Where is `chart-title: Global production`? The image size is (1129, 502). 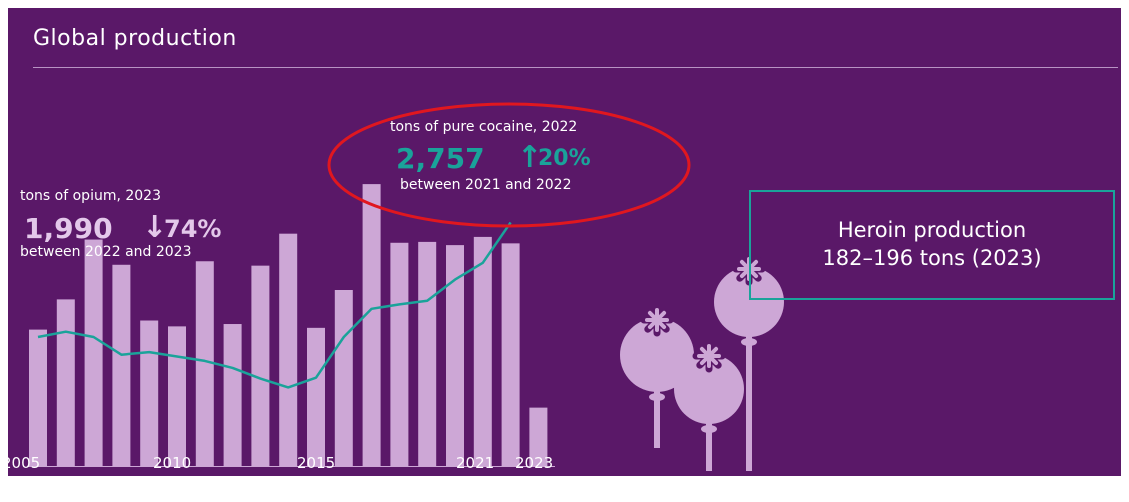 chart-title: Global production is located at coordinates (135, 38).